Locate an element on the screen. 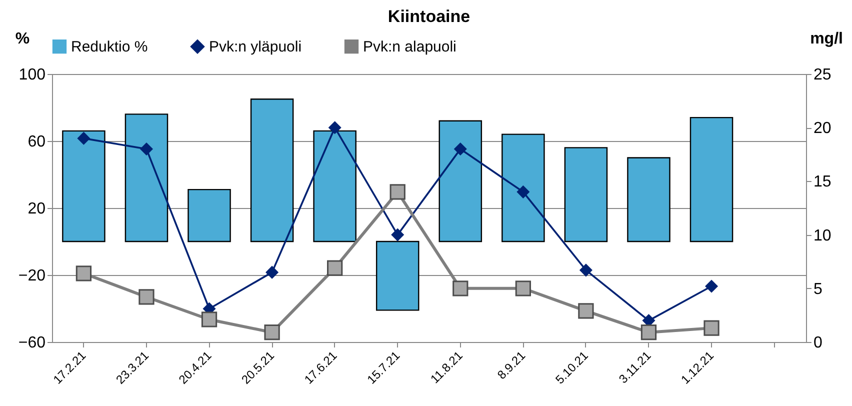 The width and height of the screenshot is (852, 406). y-tick-label: 100 is located at coordinates (32, 75).